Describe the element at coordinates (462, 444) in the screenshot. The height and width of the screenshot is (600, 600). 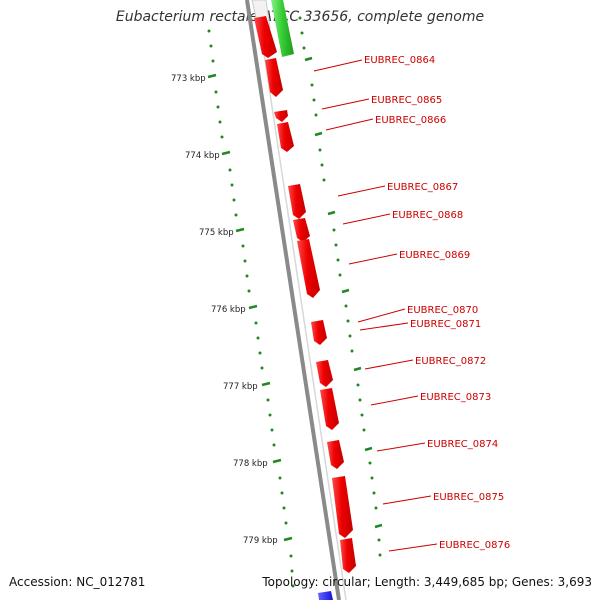
I see `gene-label: EUBREC_0874` at that location.